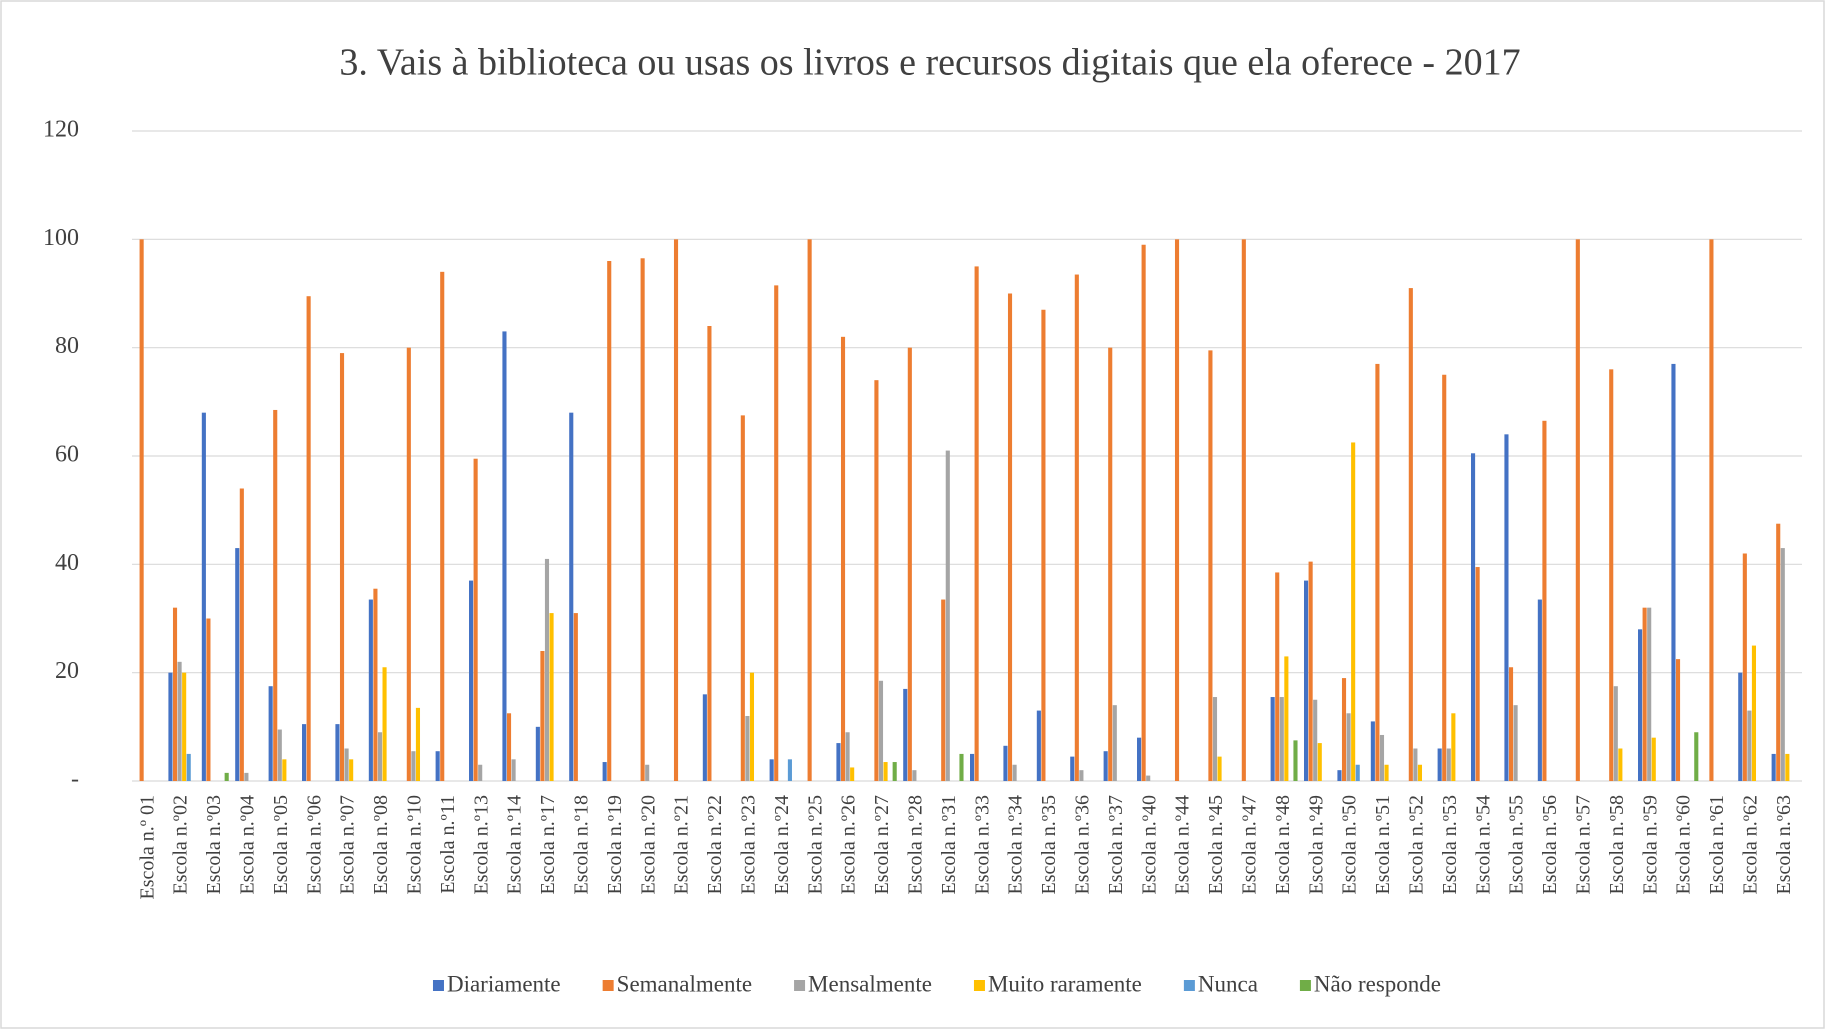 The image size is (1825, 1029). What do you see at coordinates (1483, 845) in the screenshot?
I see `x-tick-label: Escola n.º54` at bounding box center [1483, 845].